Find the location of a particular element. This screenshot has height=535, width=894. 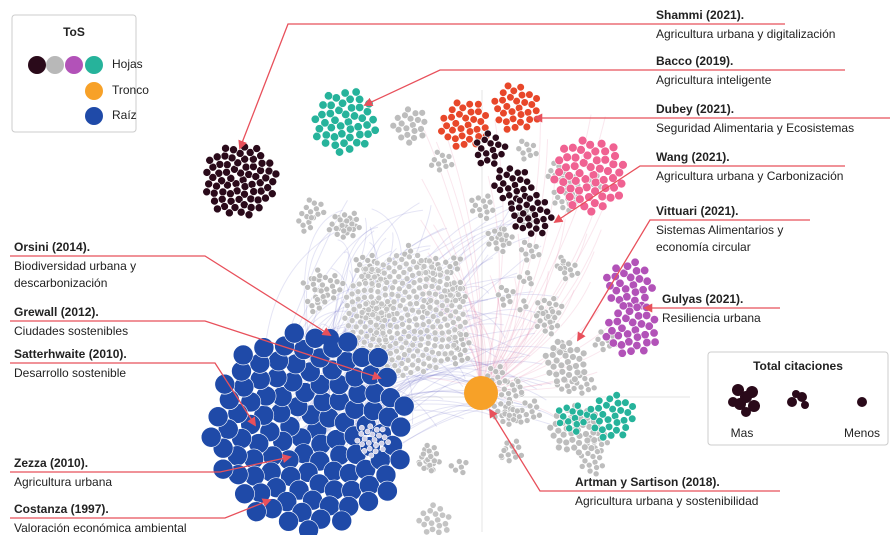

blue-node is located at coordinates (378, 357).